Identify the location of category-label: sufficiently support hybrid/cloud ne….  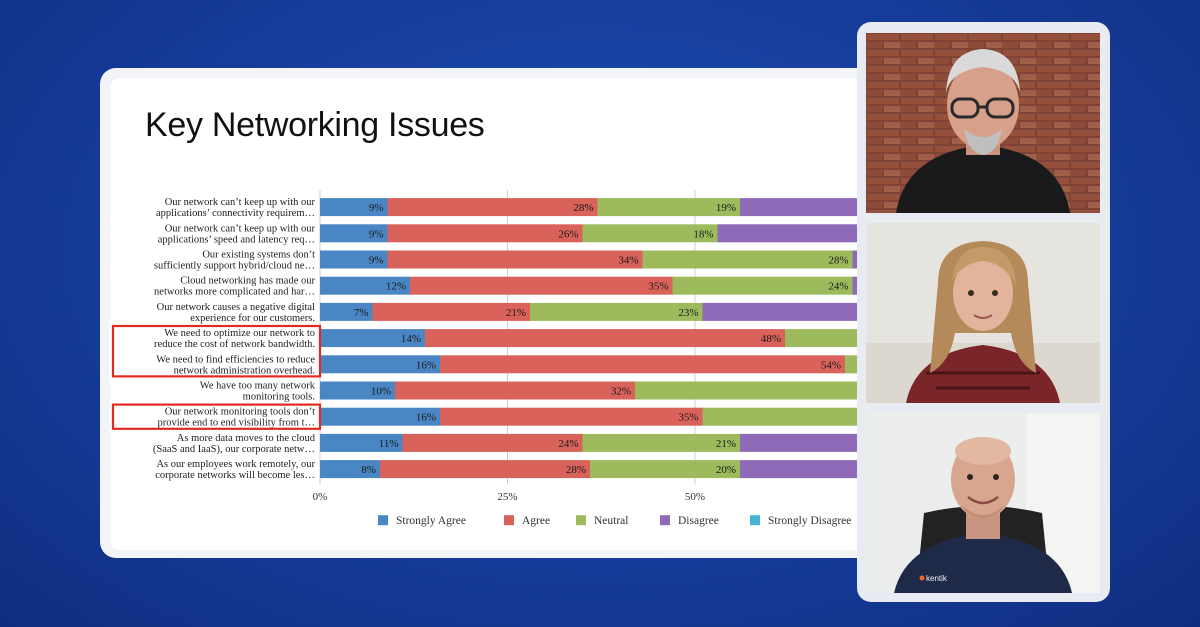
(234, 266).